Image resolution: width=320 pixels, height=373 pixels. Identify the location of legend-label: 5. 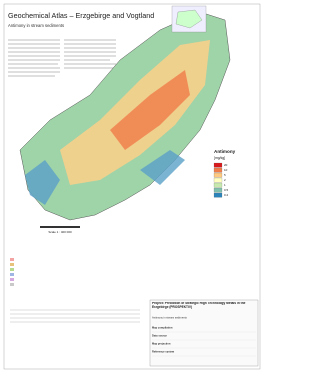
(225, 175).